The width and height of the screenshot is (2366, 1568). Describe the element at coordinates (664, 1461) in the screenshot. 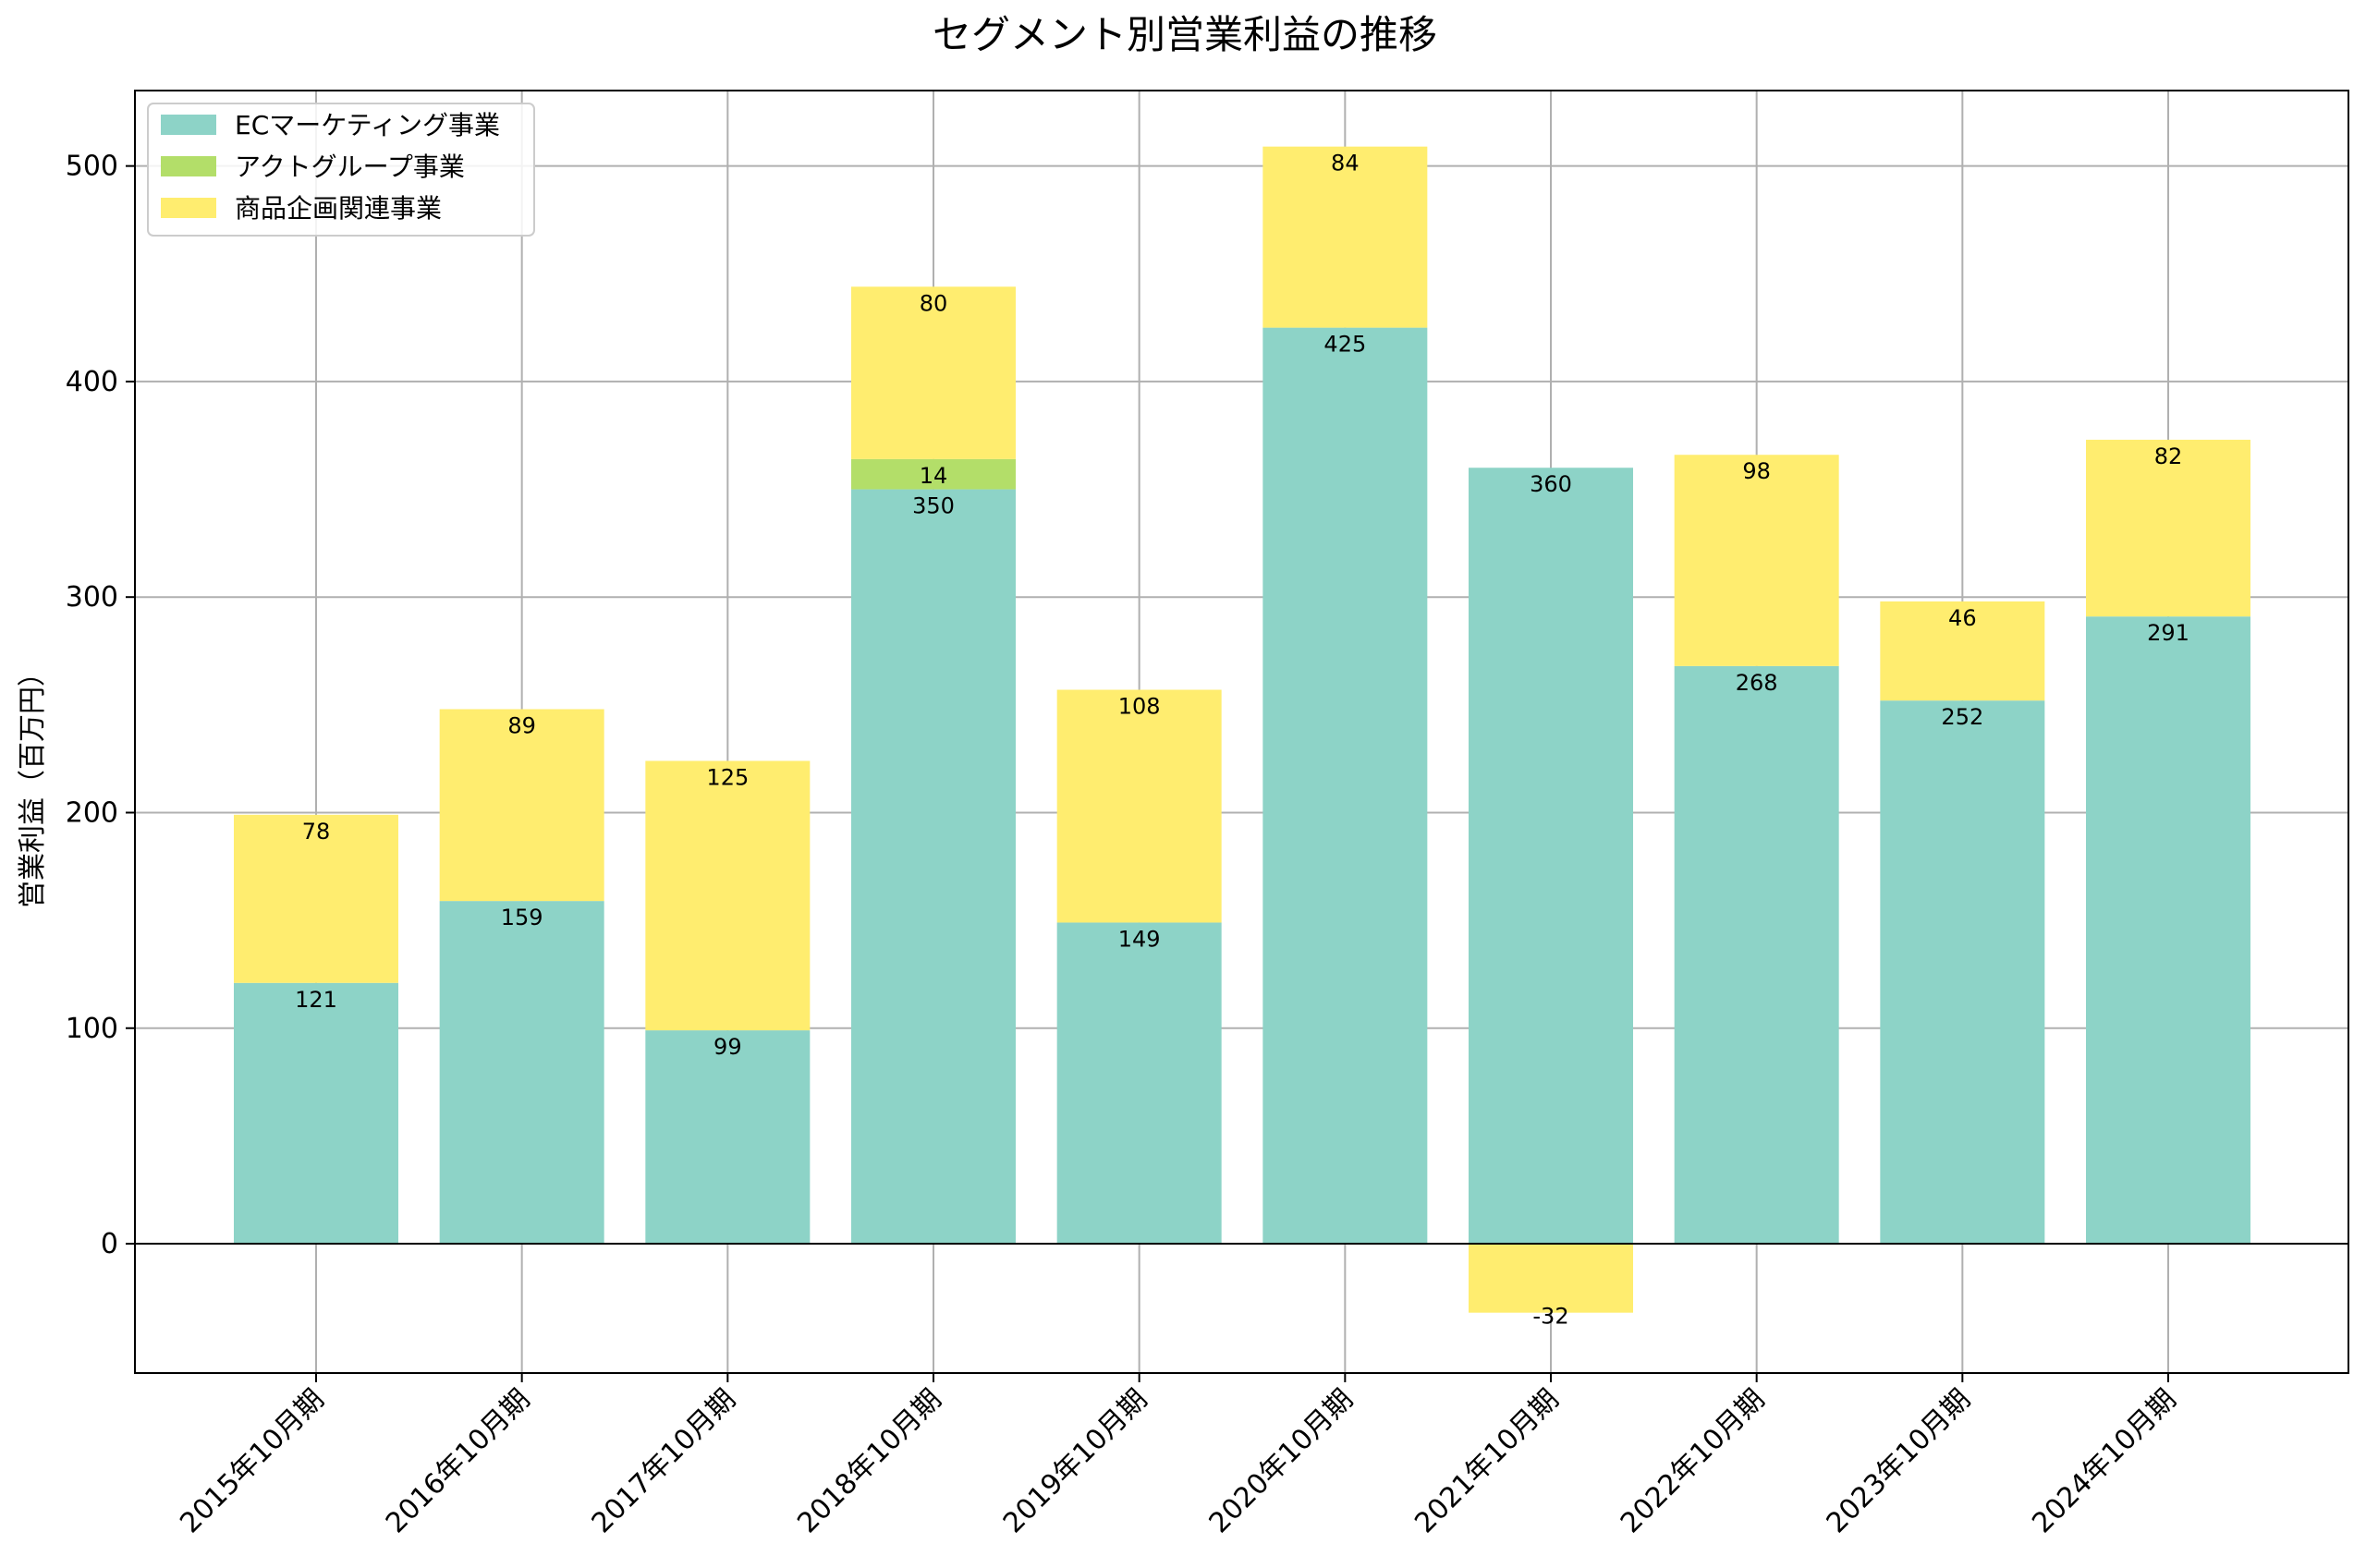

I see `x-tick-label: 2017年10月期` at that location.